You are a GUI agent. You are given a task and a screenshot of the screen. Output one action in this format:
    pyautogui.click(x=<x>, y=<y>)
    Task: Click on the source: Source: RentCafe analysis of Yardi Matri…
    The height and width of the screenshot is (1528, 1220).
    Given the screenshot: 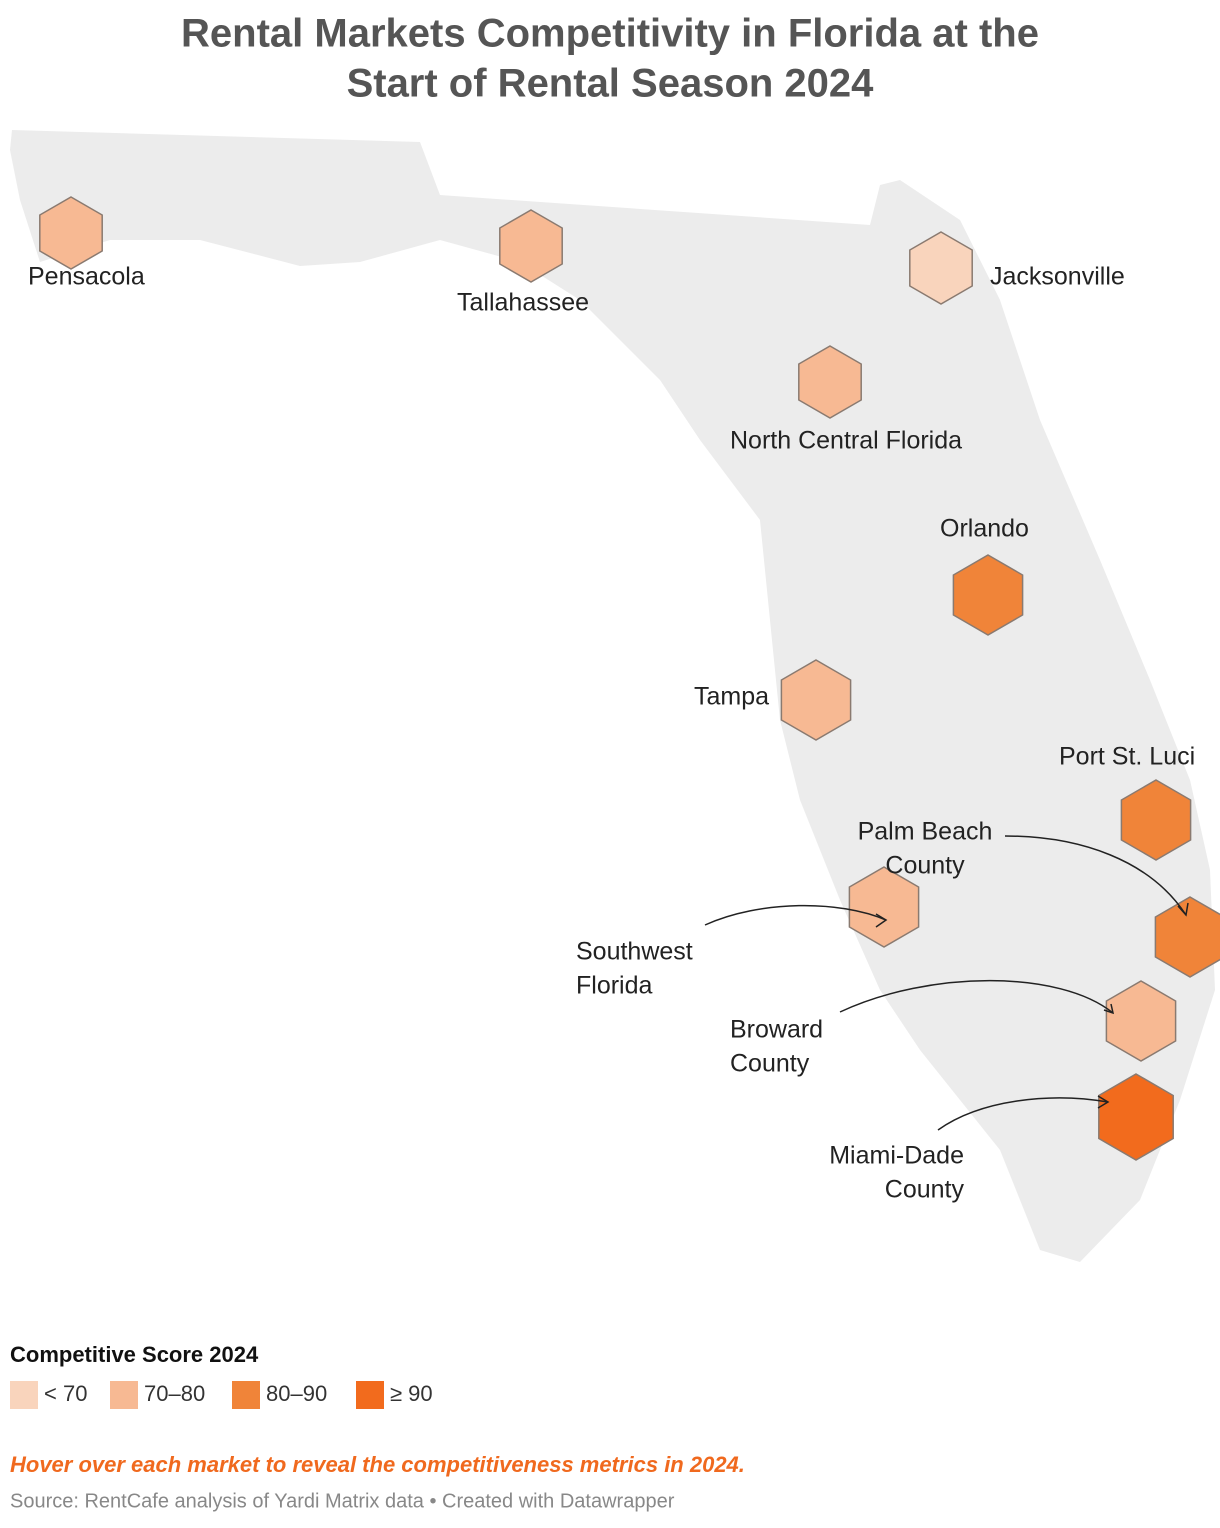 What is the action you would take?
    pyautogui.click(x=342, y=1501)
    